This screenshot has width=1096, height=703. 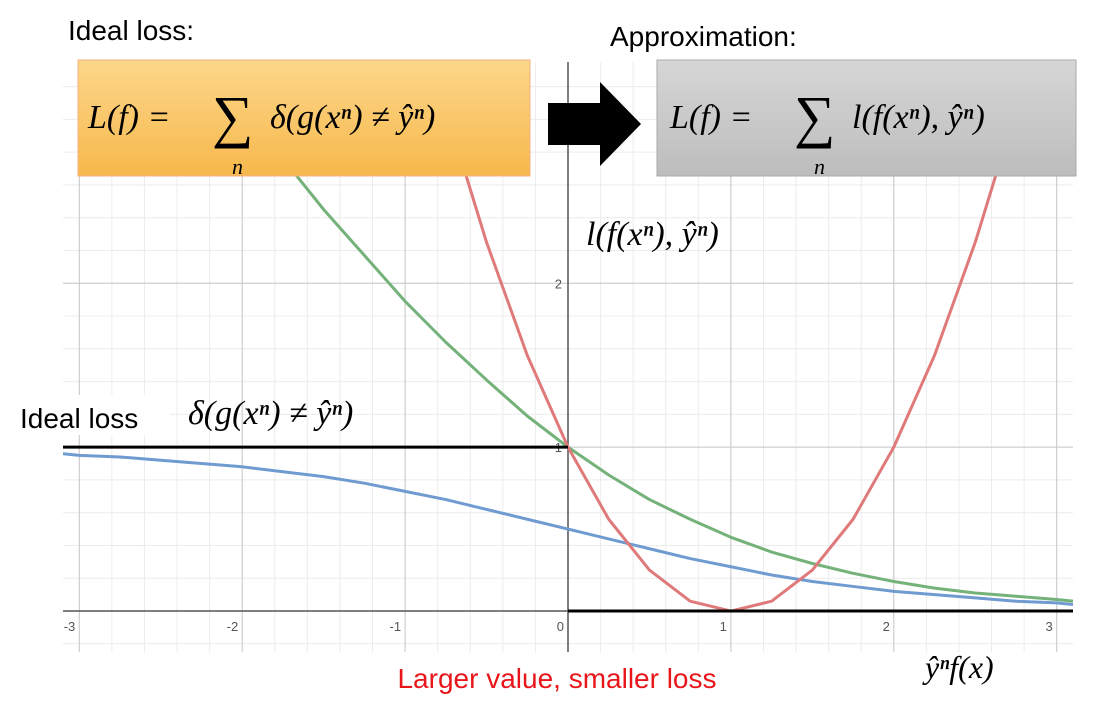 What do you see at coordinates (886, 626) in the screenshot?
I see `x-tick-label: 2` at bounding box center [886, 626].